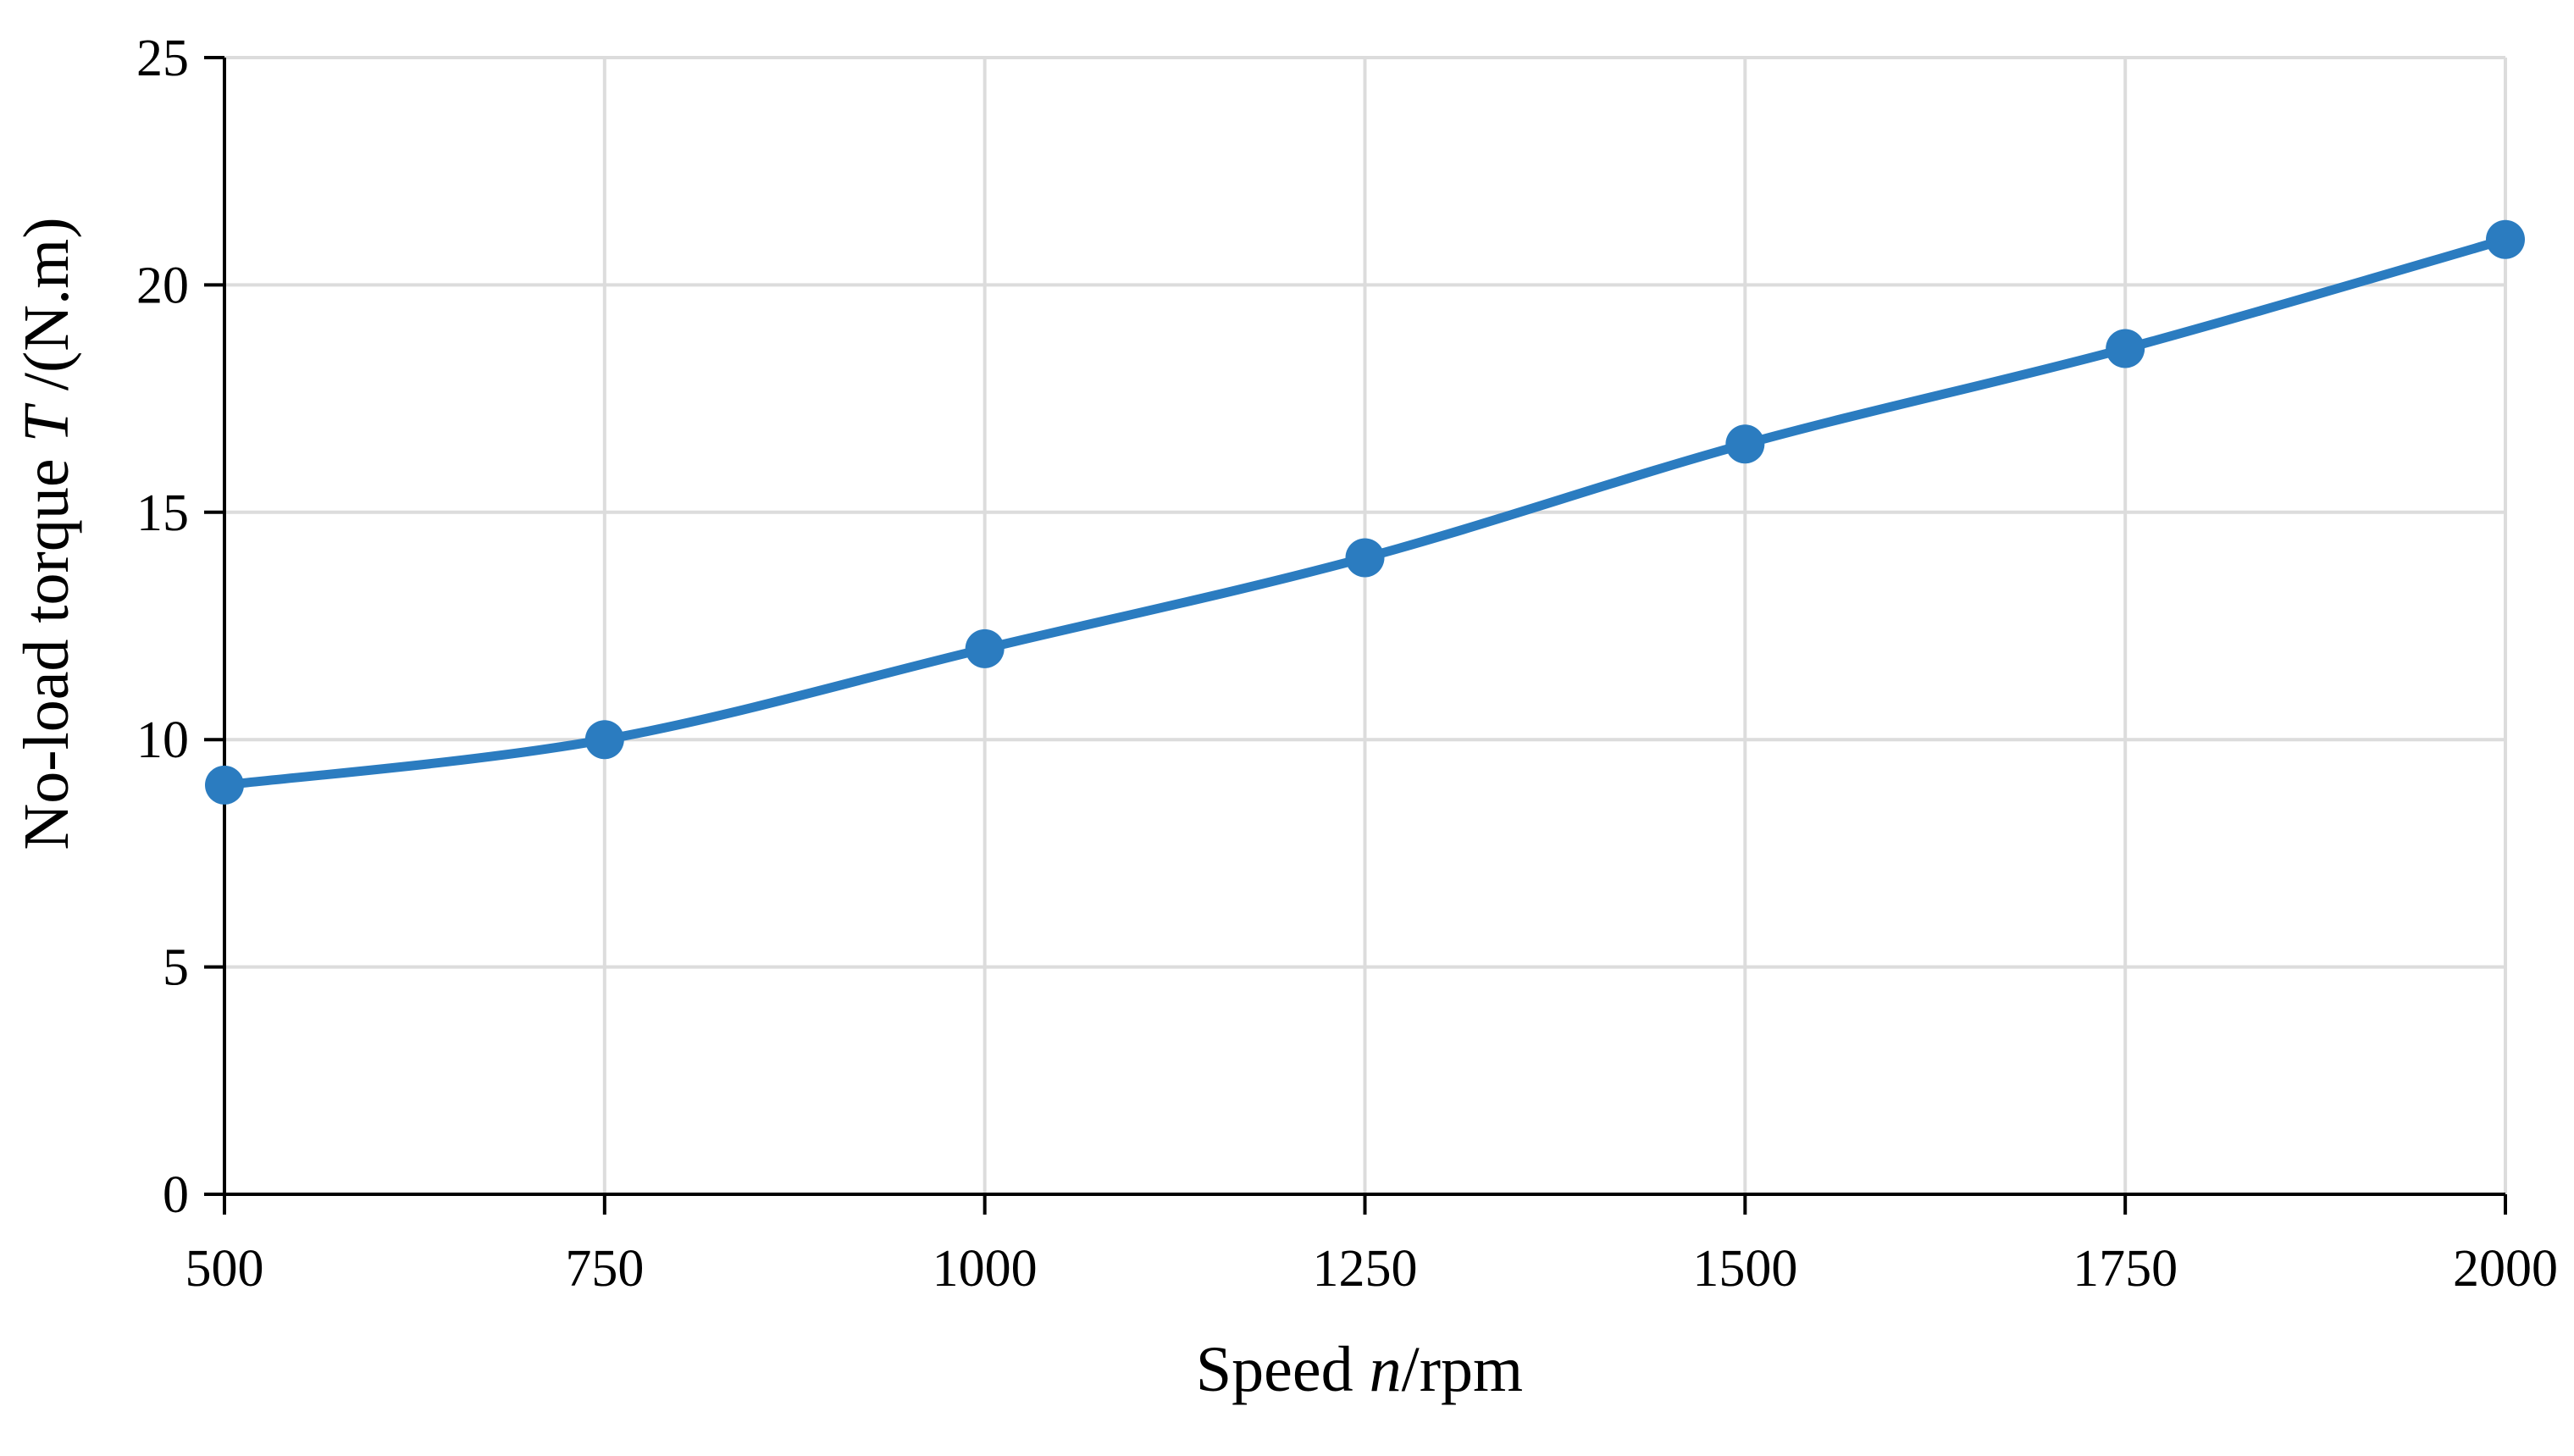 Image resolution: width=2574 pixels, height=1456 pixels. What do you see at coordinates (176, 1195) in the screenshot?
I see `y-tick-label: 0` at bounding box center [176, 1195].